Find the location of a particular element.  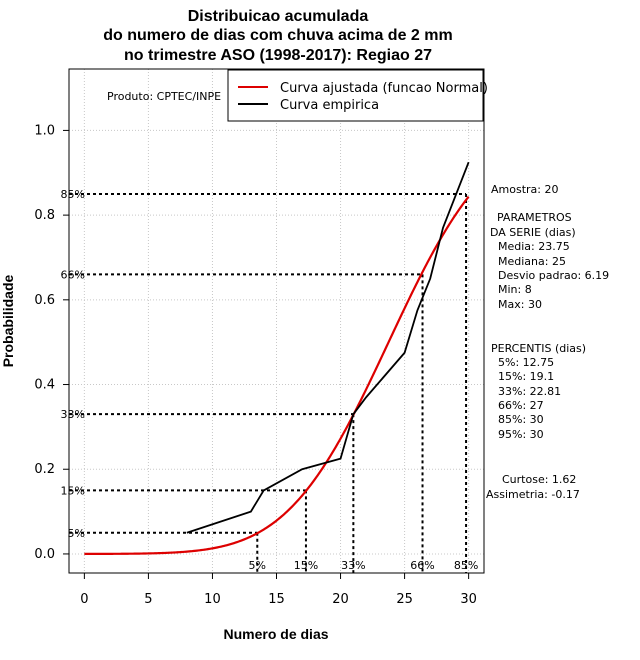

title-line-3: no trimestre ASO (1998-2017): Regiao 27 is located at coordinates (278, 55).